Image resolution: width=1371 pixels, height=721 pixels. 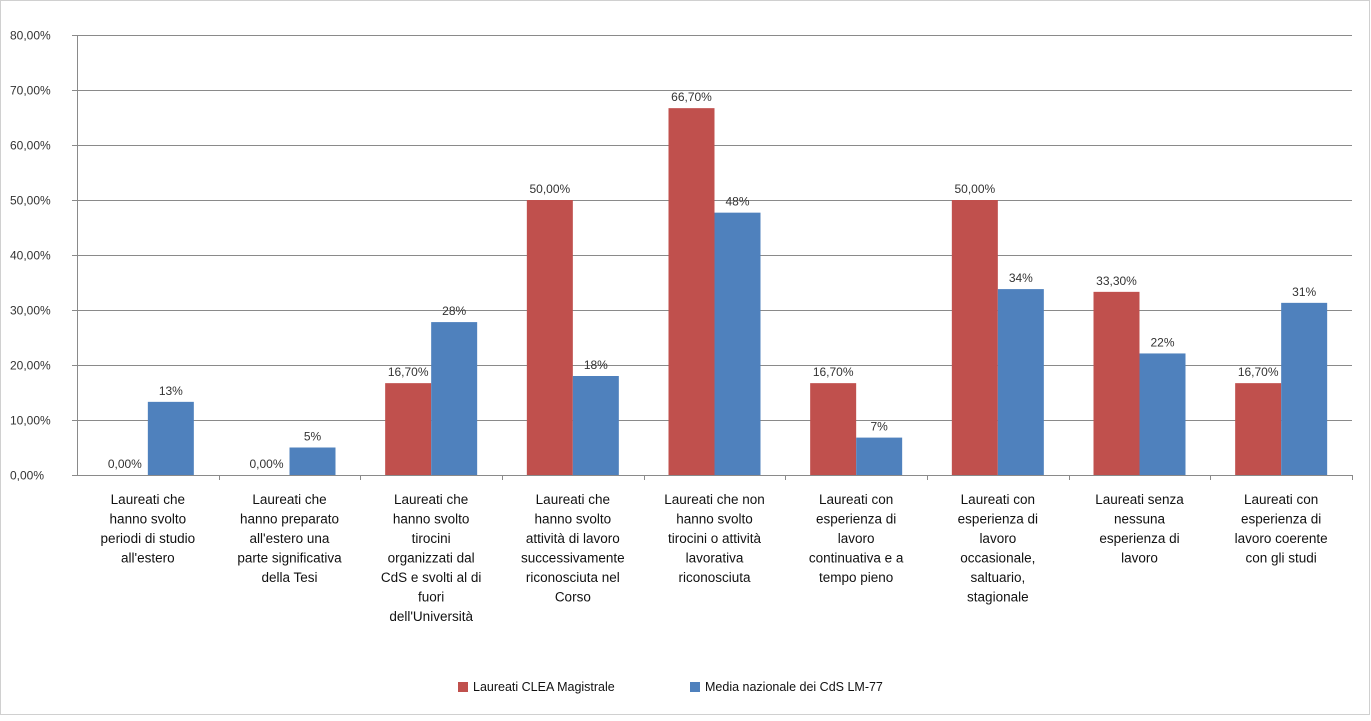 I want to click on category-label: parte significativa, so click(x=289, y=558).